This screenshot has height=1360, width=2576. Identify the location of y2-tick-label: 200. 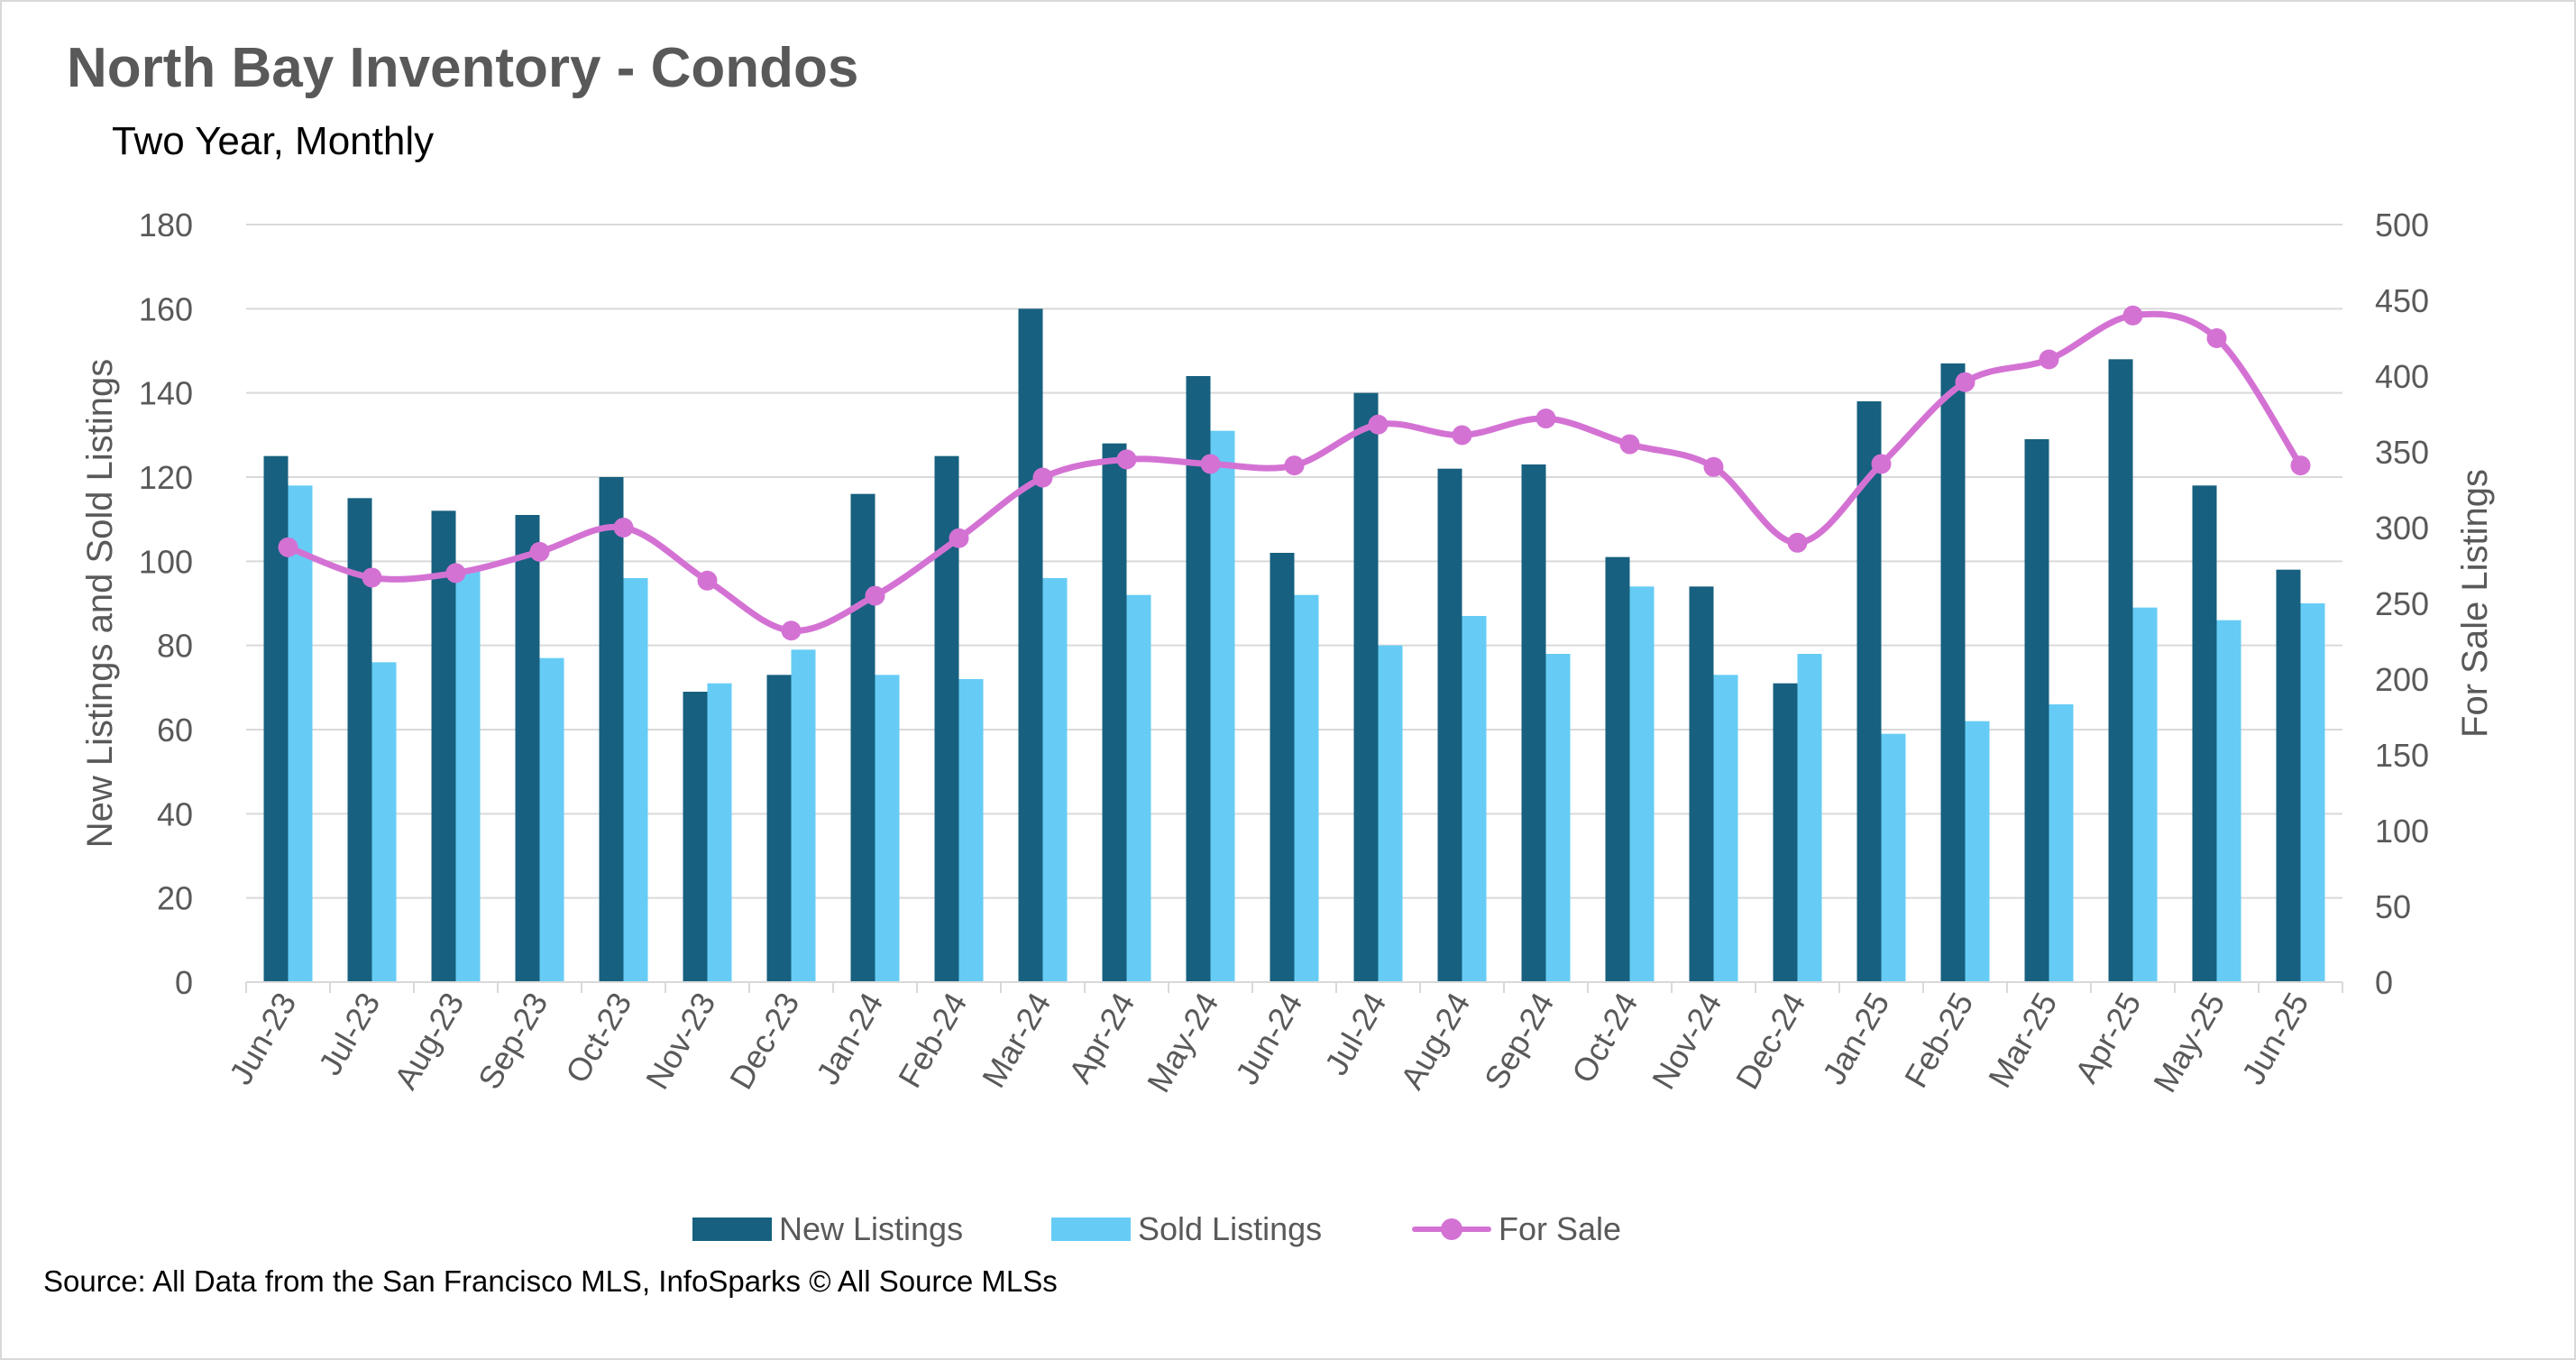
(2402, 679).